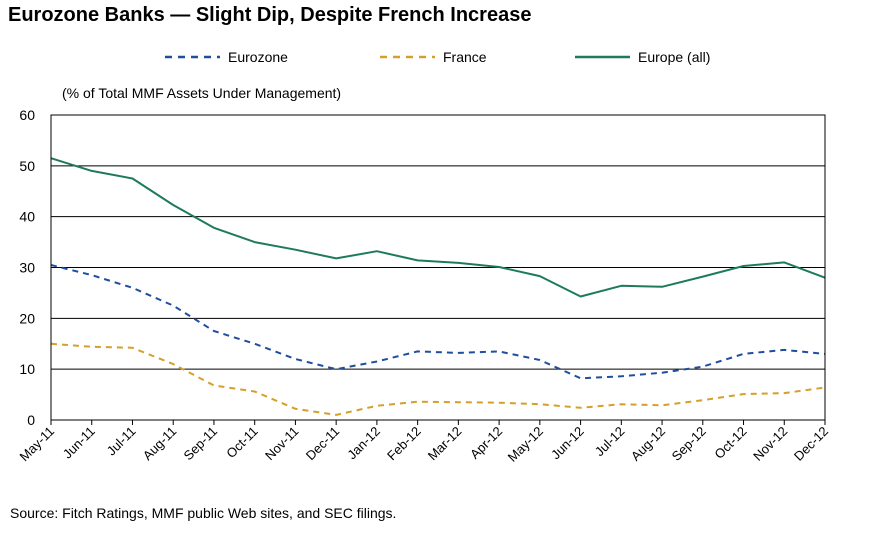  Describe the element at coordinates (27, 318) in the screenshot. I see `y-tick-label: 20` at that location.